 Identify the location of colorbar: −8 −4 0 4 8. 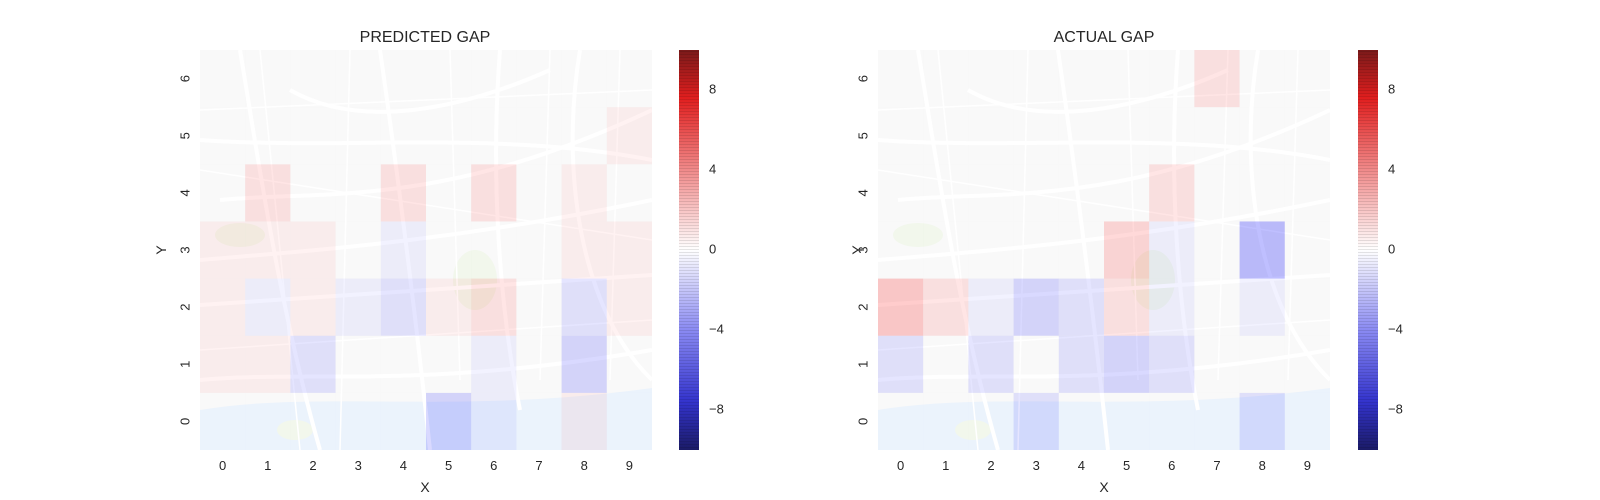
(1380, 250).